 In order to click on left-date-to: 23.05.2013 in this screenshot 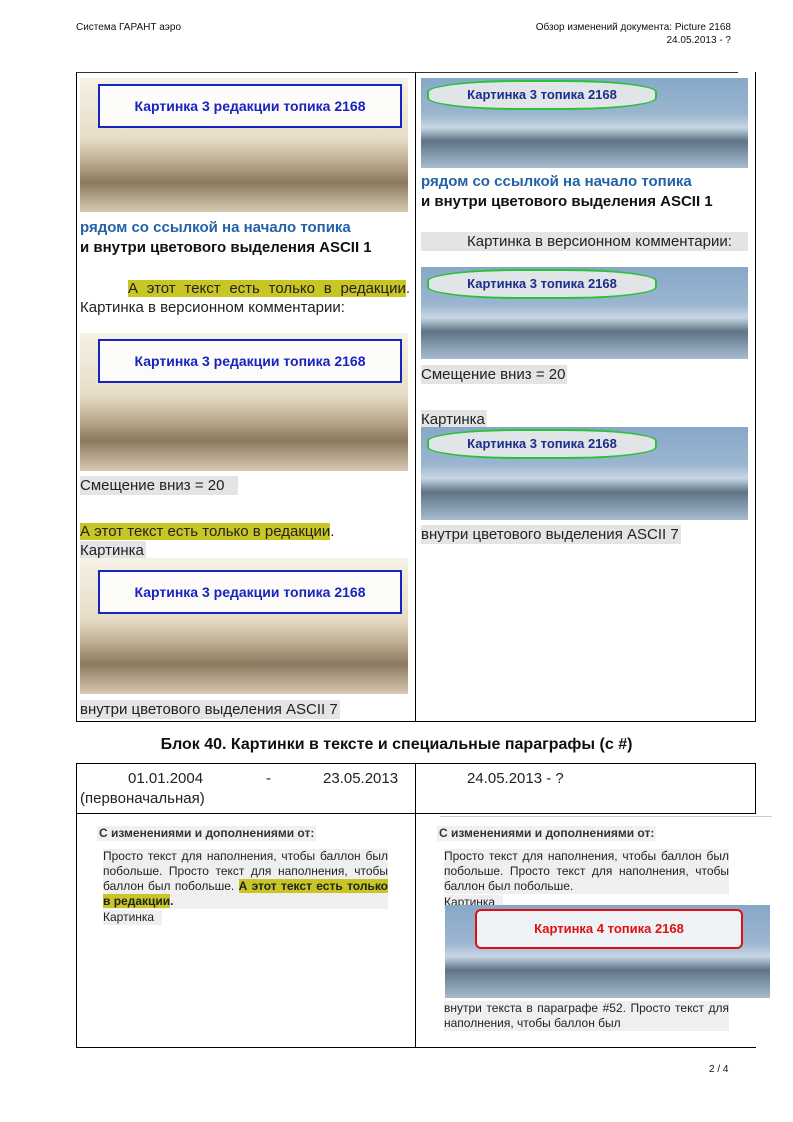, I will do `click(361, 778)`.